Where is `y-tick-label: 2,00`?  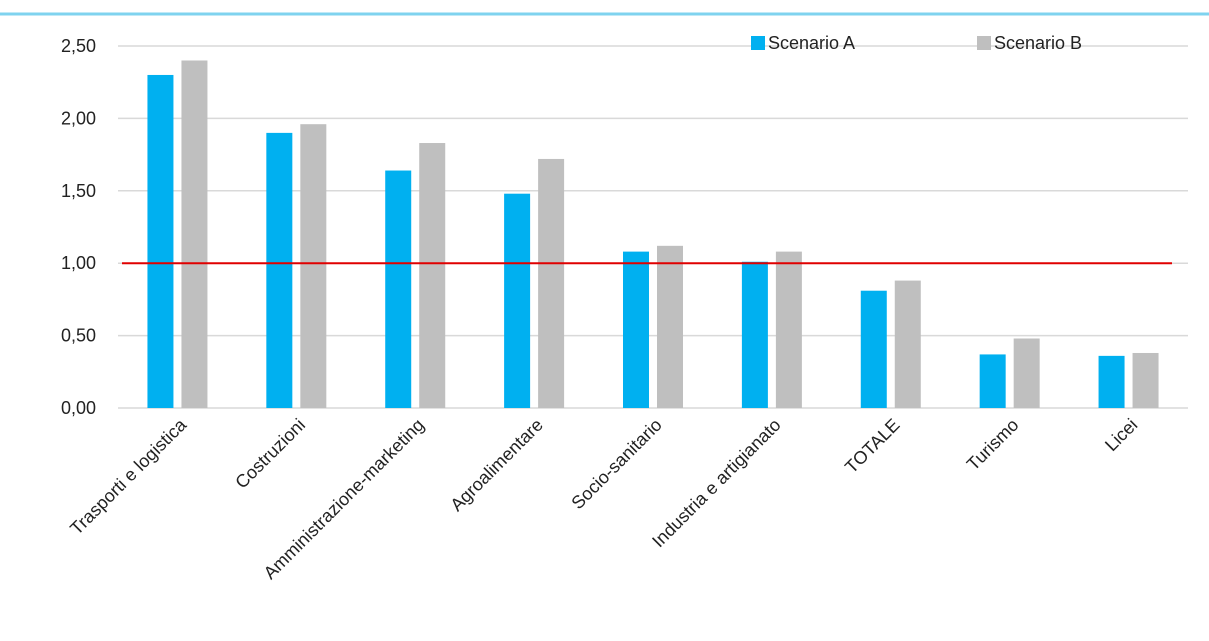
y-tick-label: 2,00 is located at coordinates (78, 118).